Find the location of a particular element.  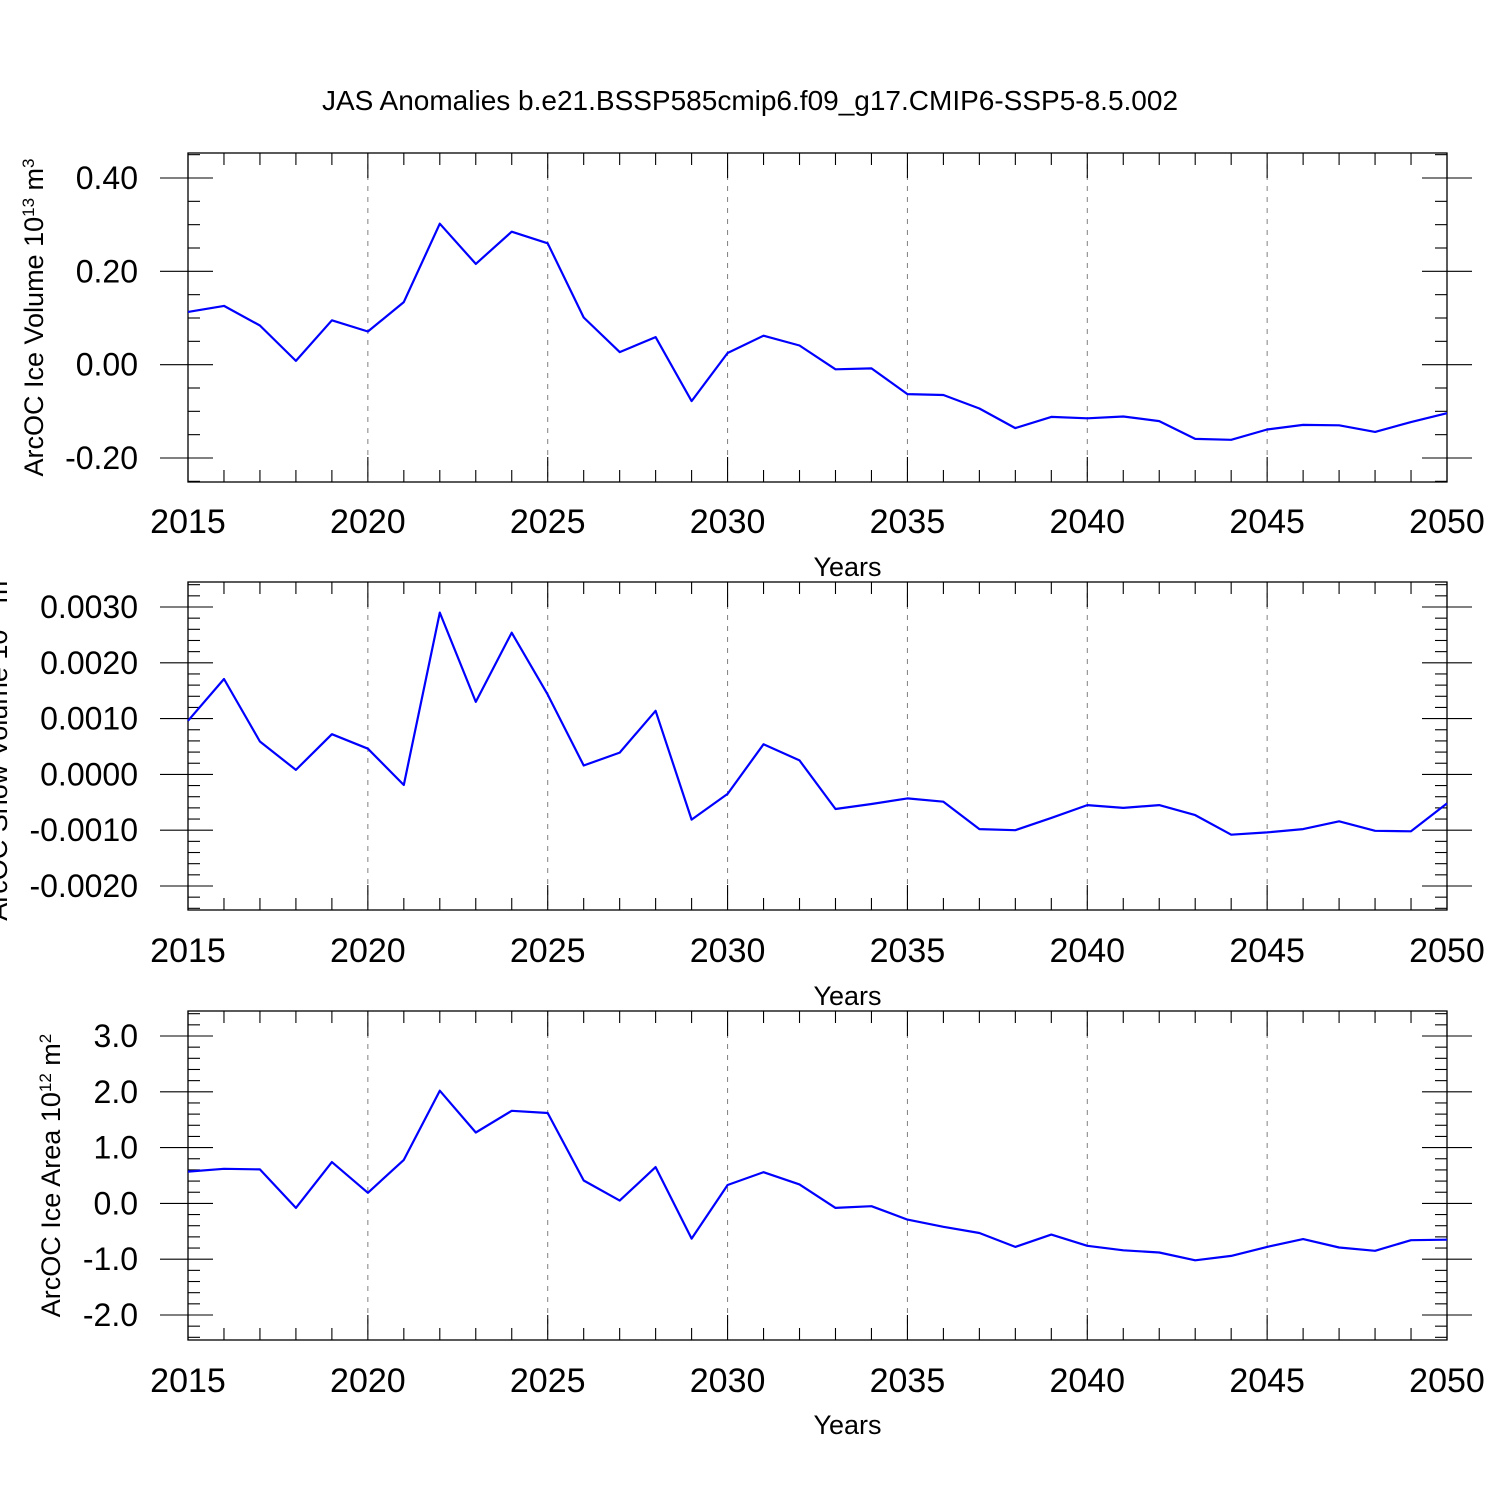

y-tick-label: 0.20 is located at coordinates (107, 271).